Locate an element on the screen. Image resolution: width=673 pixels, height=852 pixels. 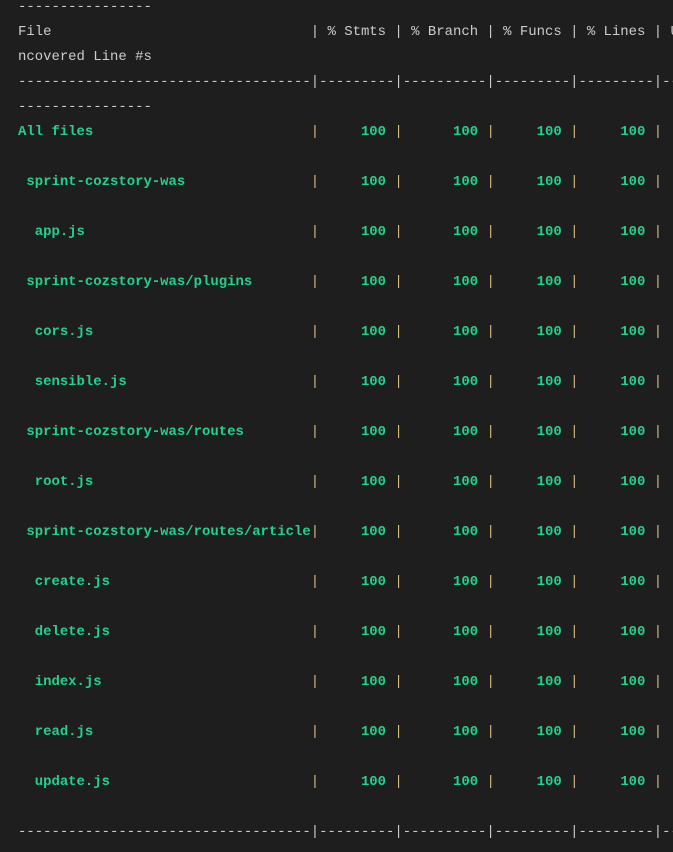
table-row: index.js | 100 | 100 | 100 | 100 | is located at coordinates (345, 682).